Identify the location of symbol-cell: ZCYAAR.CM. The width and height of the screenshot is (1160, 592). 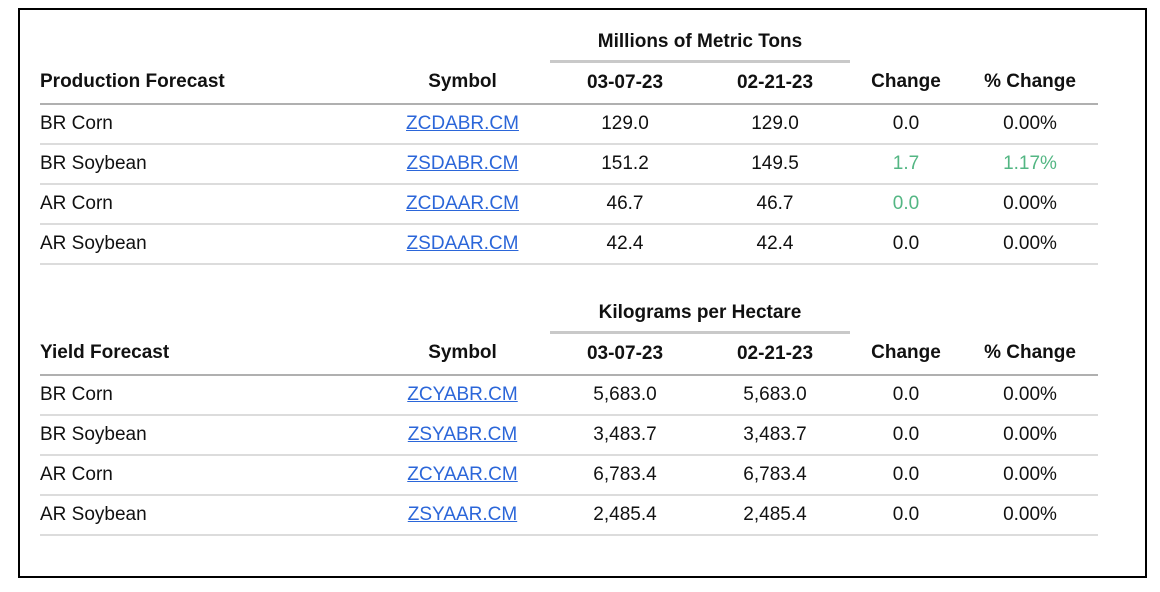
(462, 475).